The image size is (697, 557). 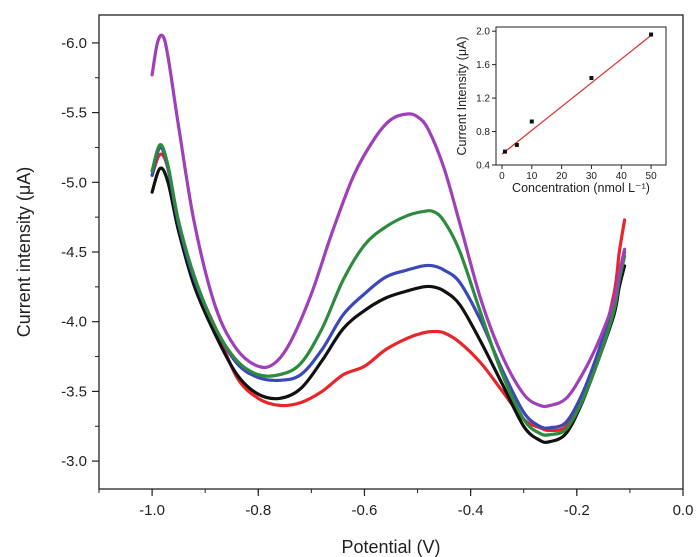 I want to click on inset-y-tick-label: 1.2, so click(x=483, y=99).